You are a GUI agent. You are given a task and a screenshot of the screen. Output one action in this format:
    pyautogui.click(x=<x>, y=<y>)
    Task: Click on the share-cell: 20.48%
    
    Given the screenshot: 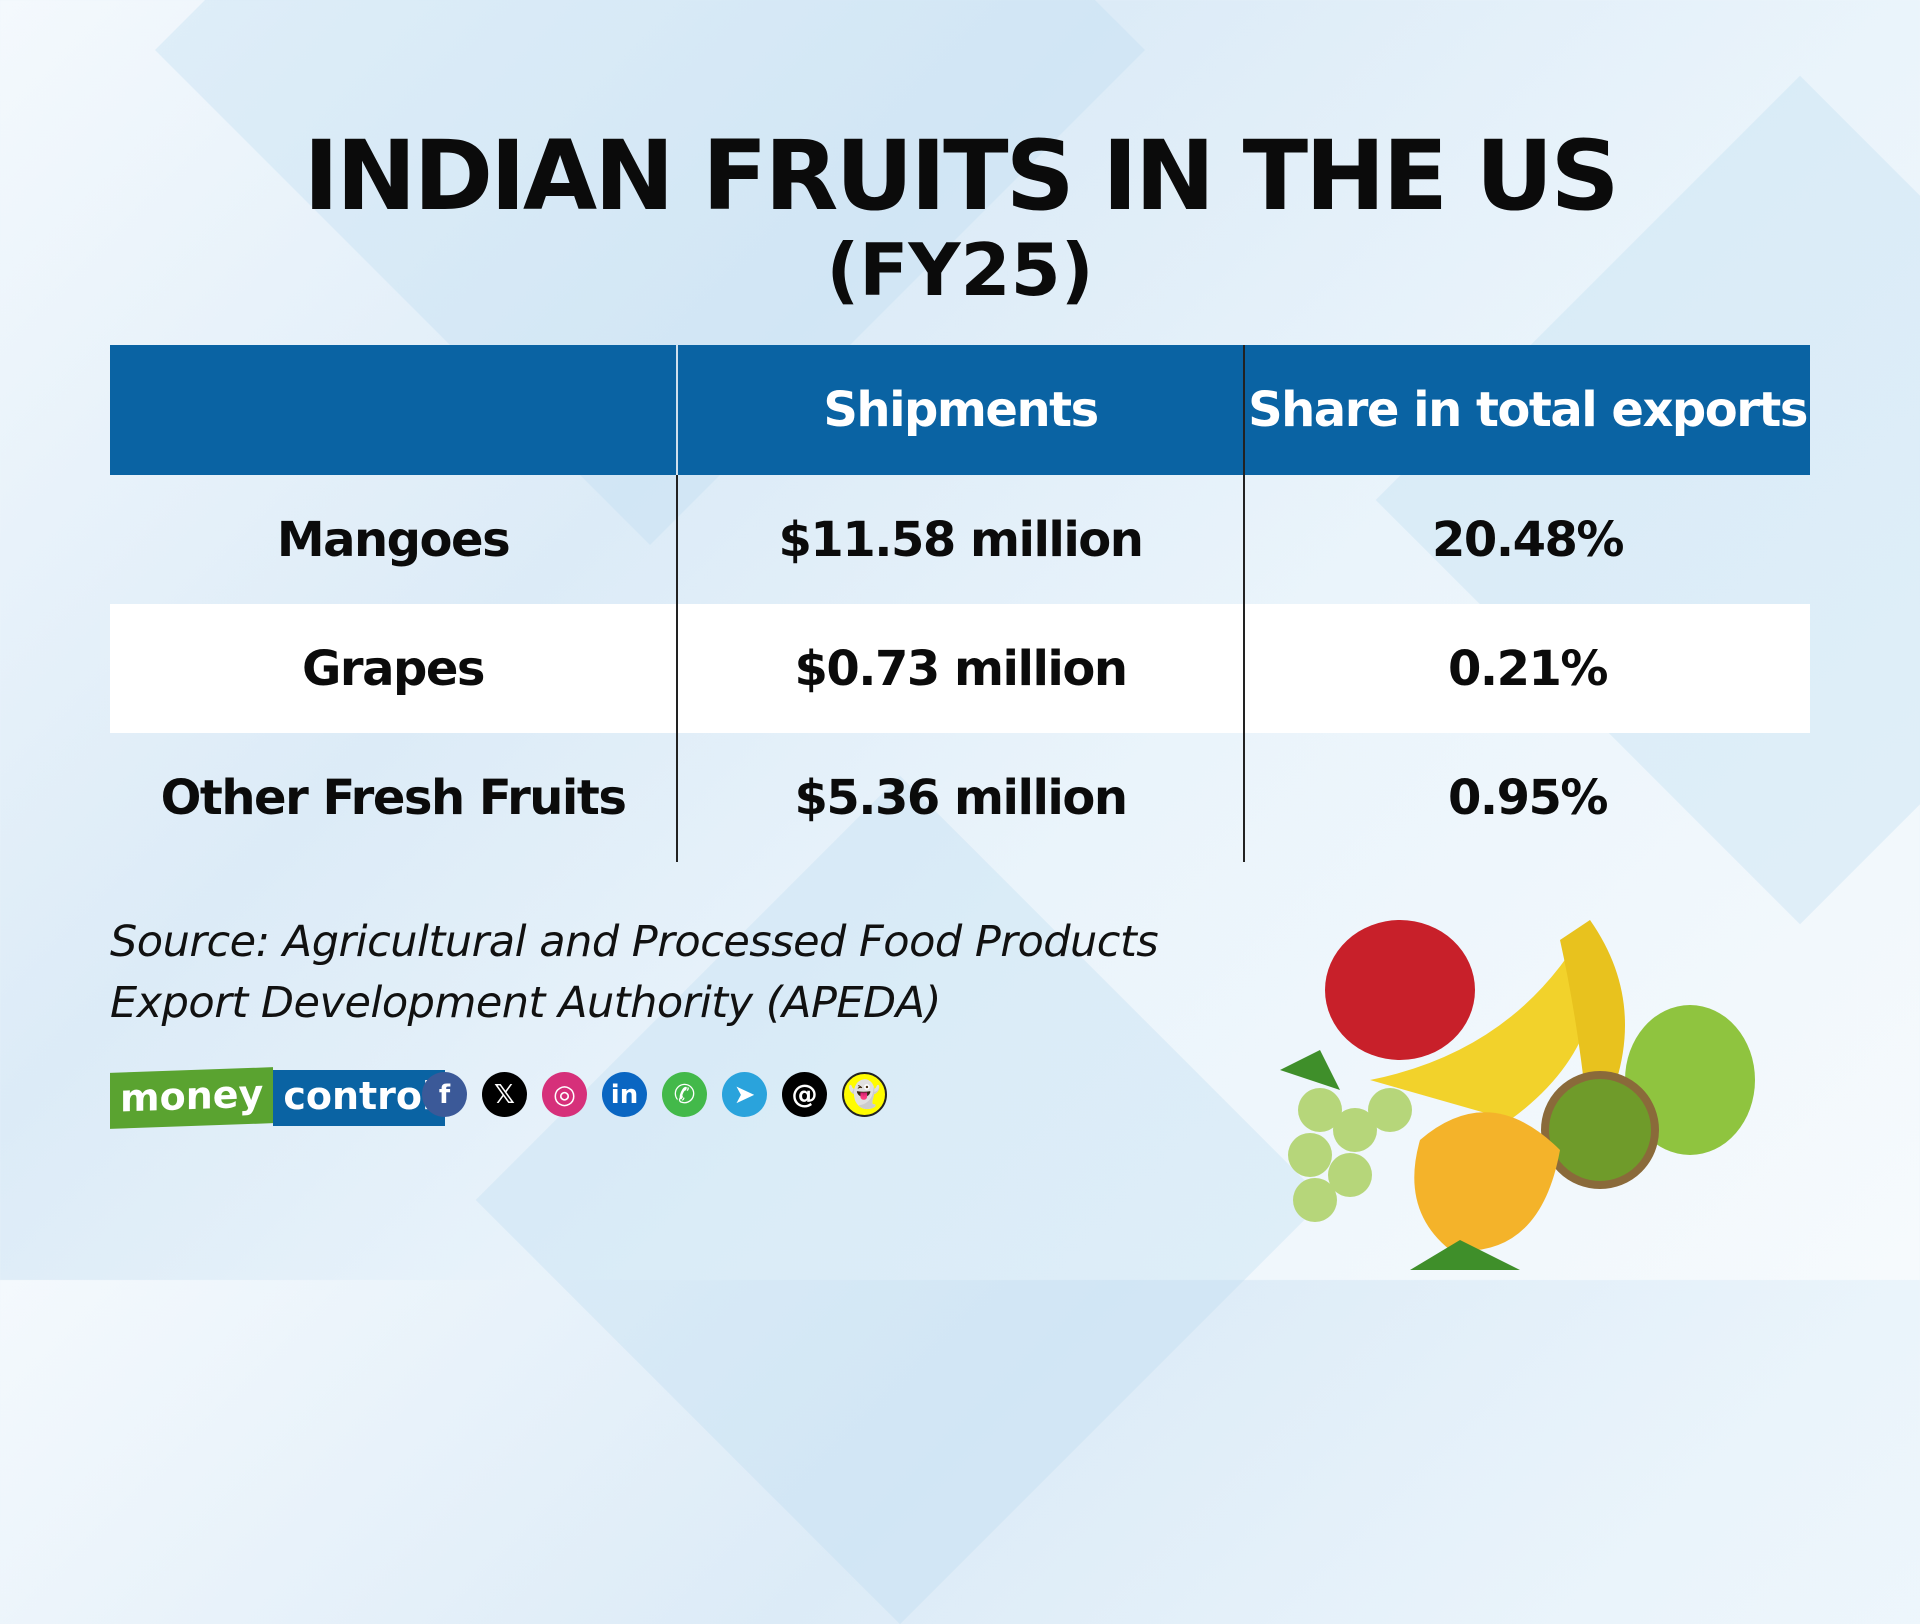 What is the action you would take?
    pyautogui.click(x=1526, y=539)
    